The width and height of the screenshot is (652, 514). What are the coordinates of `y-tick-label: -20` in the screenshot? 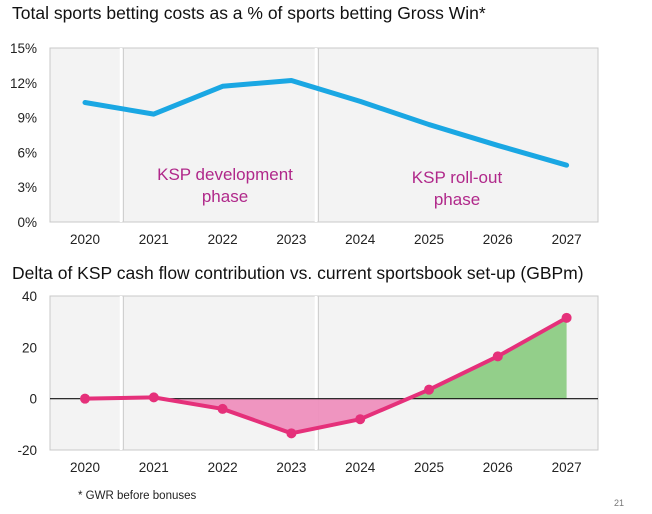 It's located at (27, 450).